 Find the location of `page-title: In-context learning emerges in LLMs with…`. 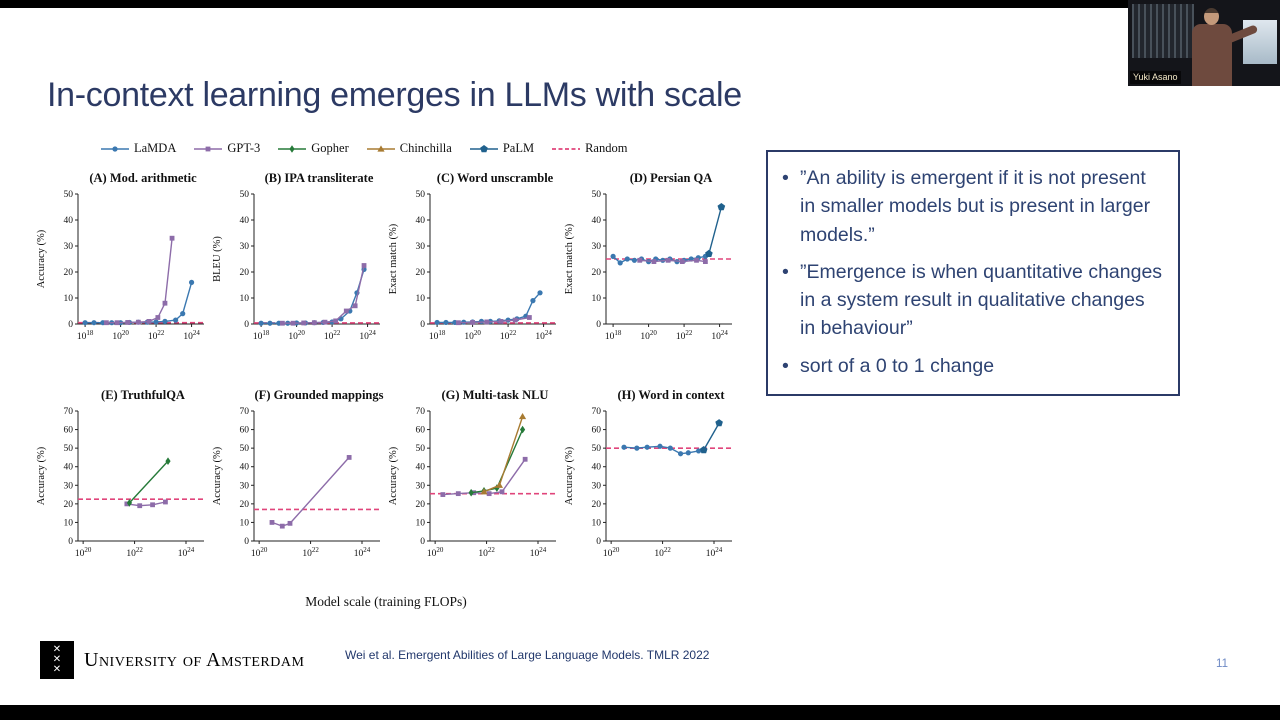

page-title: In-context learning emerges in LLMs with… is located at coordinates (394, 95).